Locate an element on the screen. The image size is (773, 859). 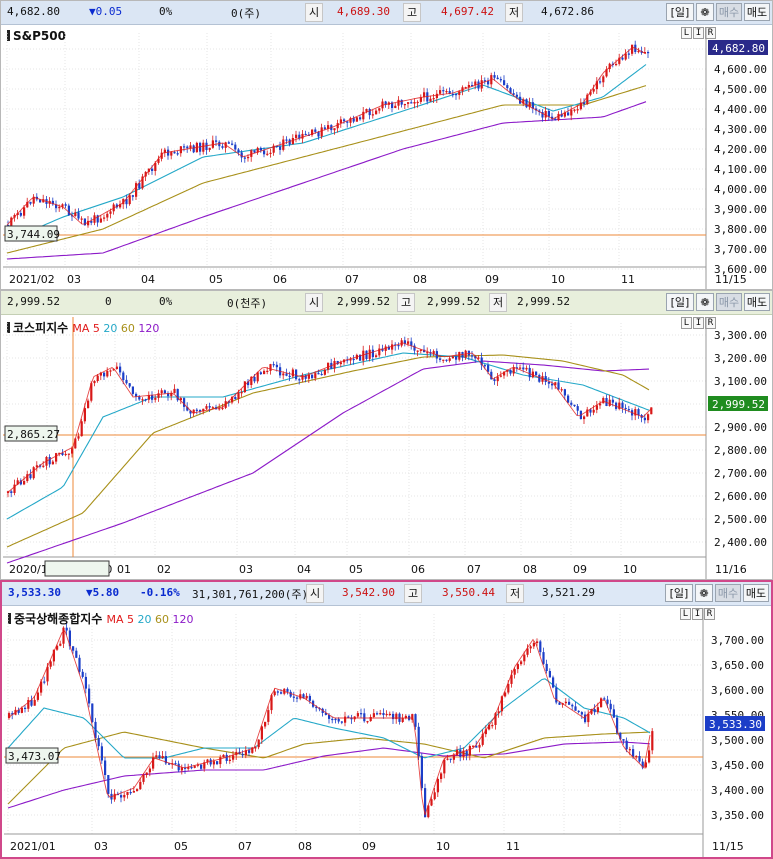
end-date-label: 11/15 is located at coordinates (731, 279).